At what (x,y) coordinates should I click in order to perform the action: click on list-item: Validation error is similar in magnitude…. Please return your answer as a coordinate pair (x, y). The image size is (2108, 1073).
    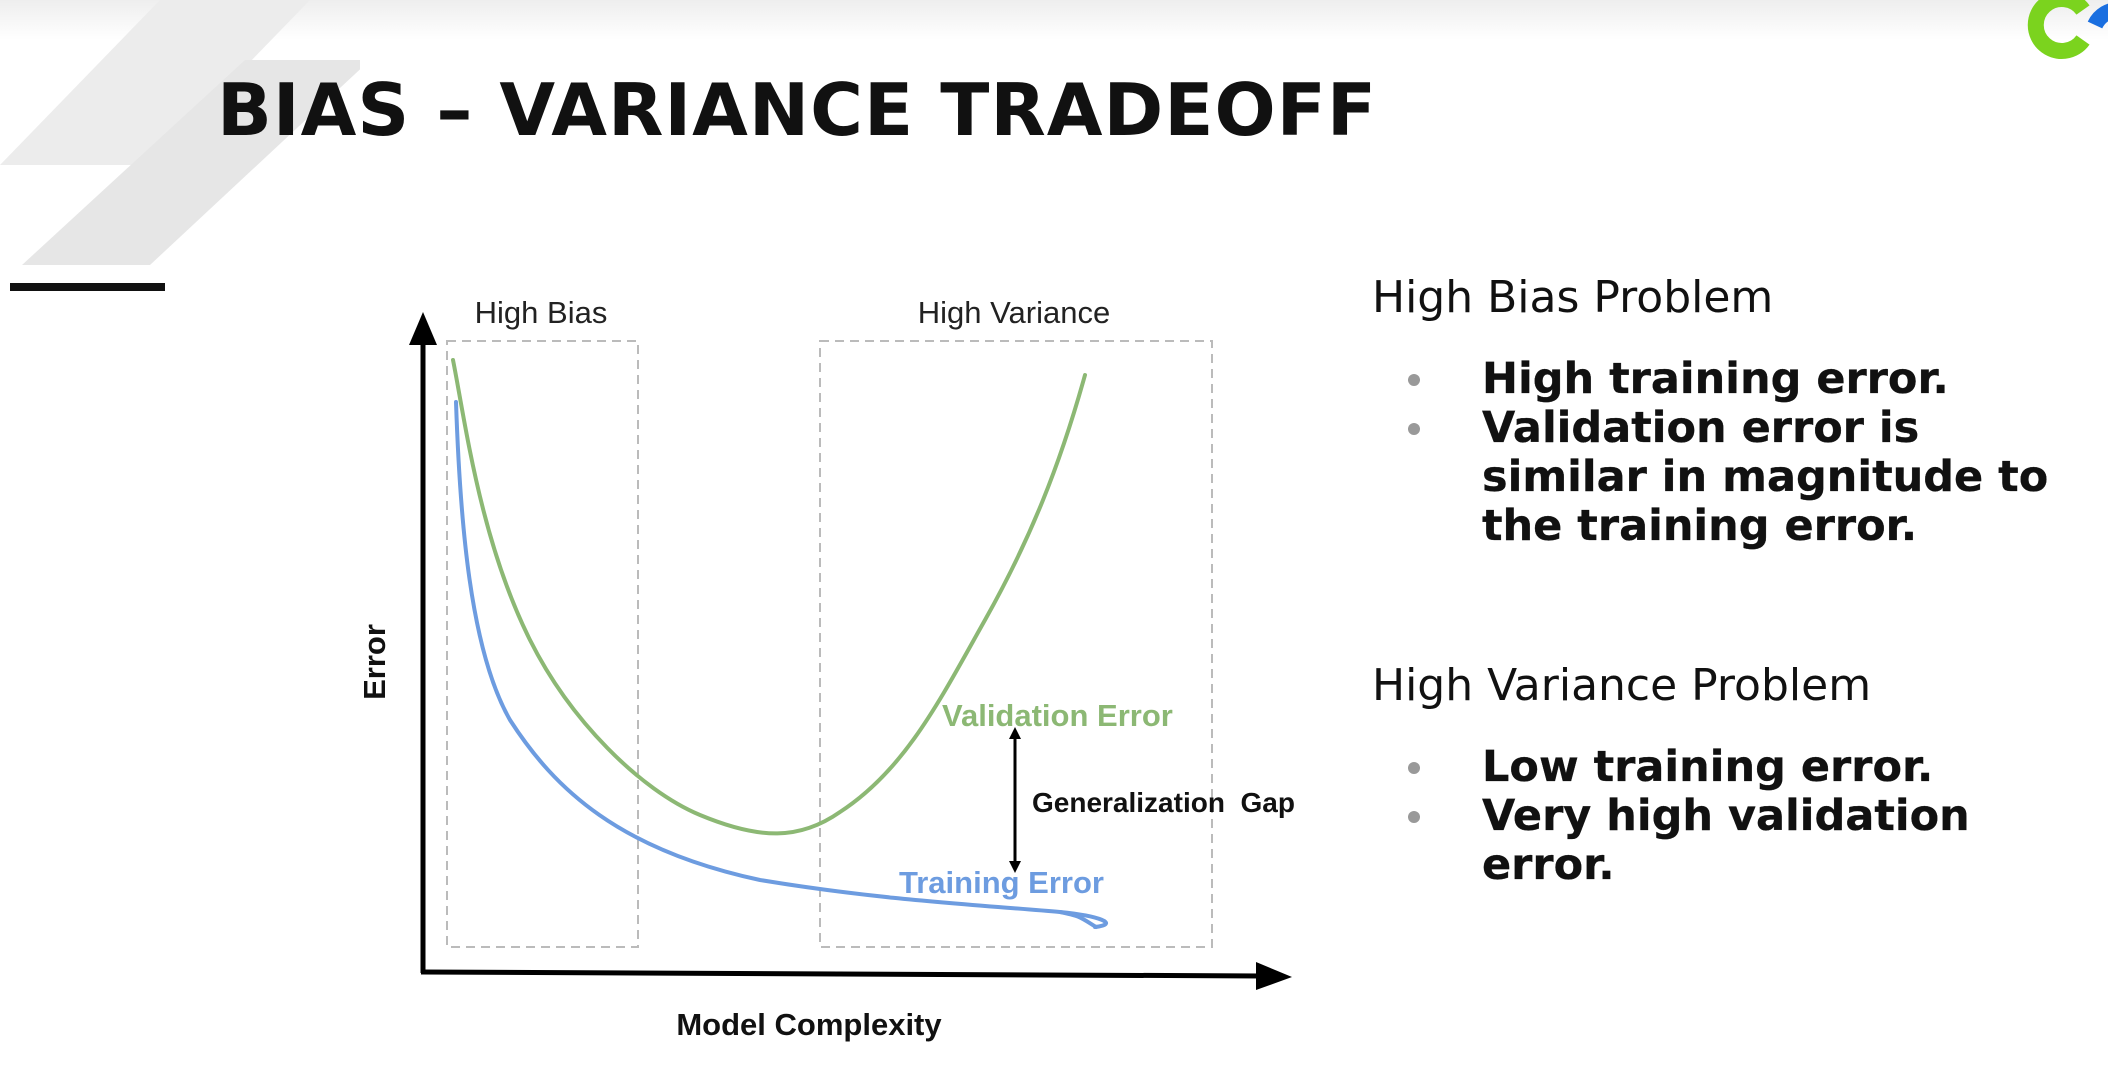
    Looking at the image, I should click on (1732, 477).